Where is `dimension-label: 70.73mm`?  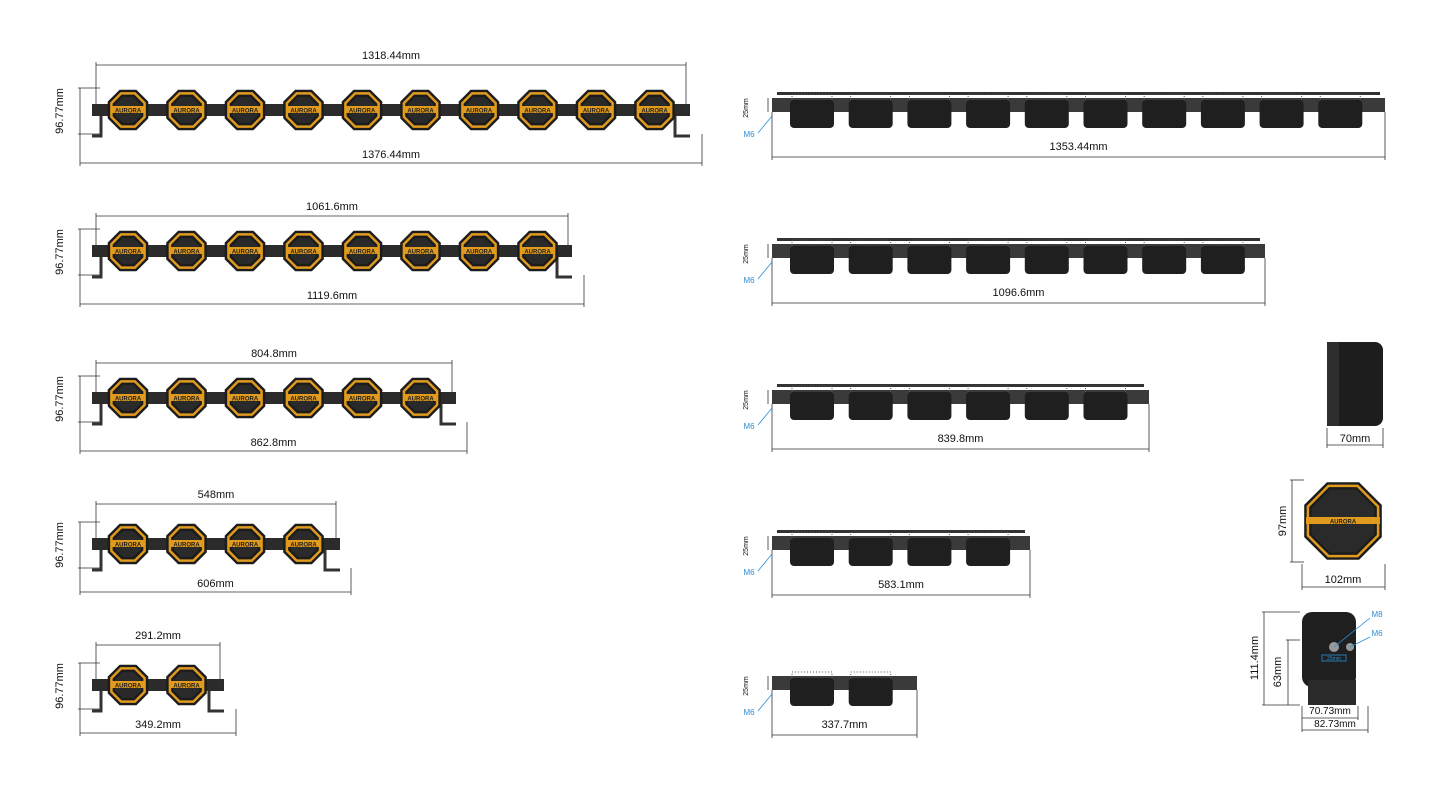
dimension-label: 70.73mm is located at coordinates (1330, 711).